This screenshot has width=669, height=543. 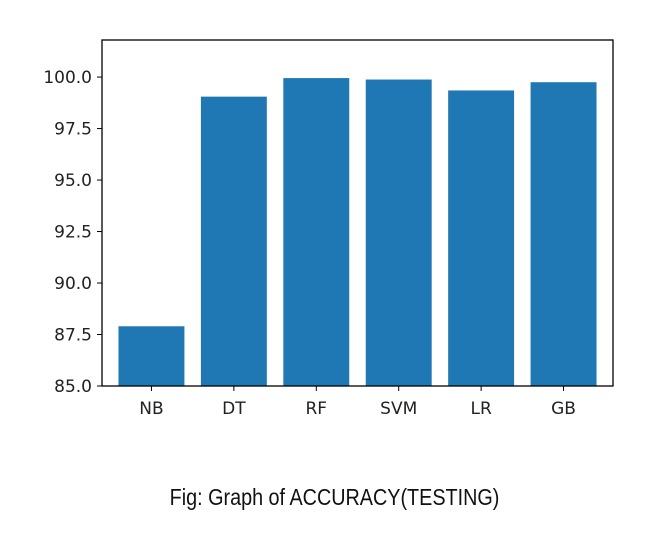 I want to click on x-tick-label: LR, so click(x=480, y=409).